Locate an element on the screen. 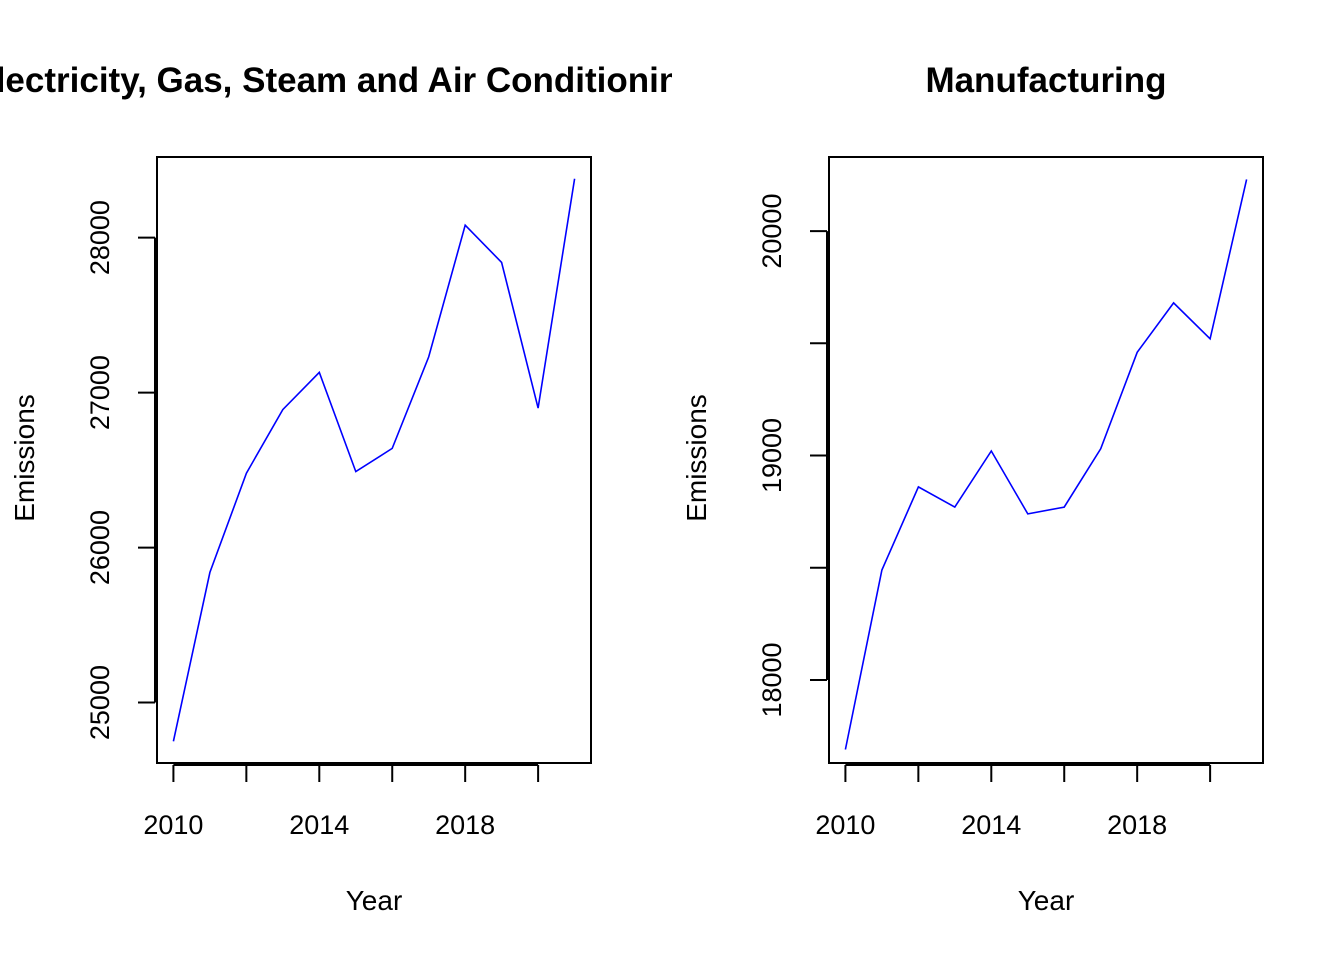  y-tick-label: 18000 is located at coordinates (772, 679).